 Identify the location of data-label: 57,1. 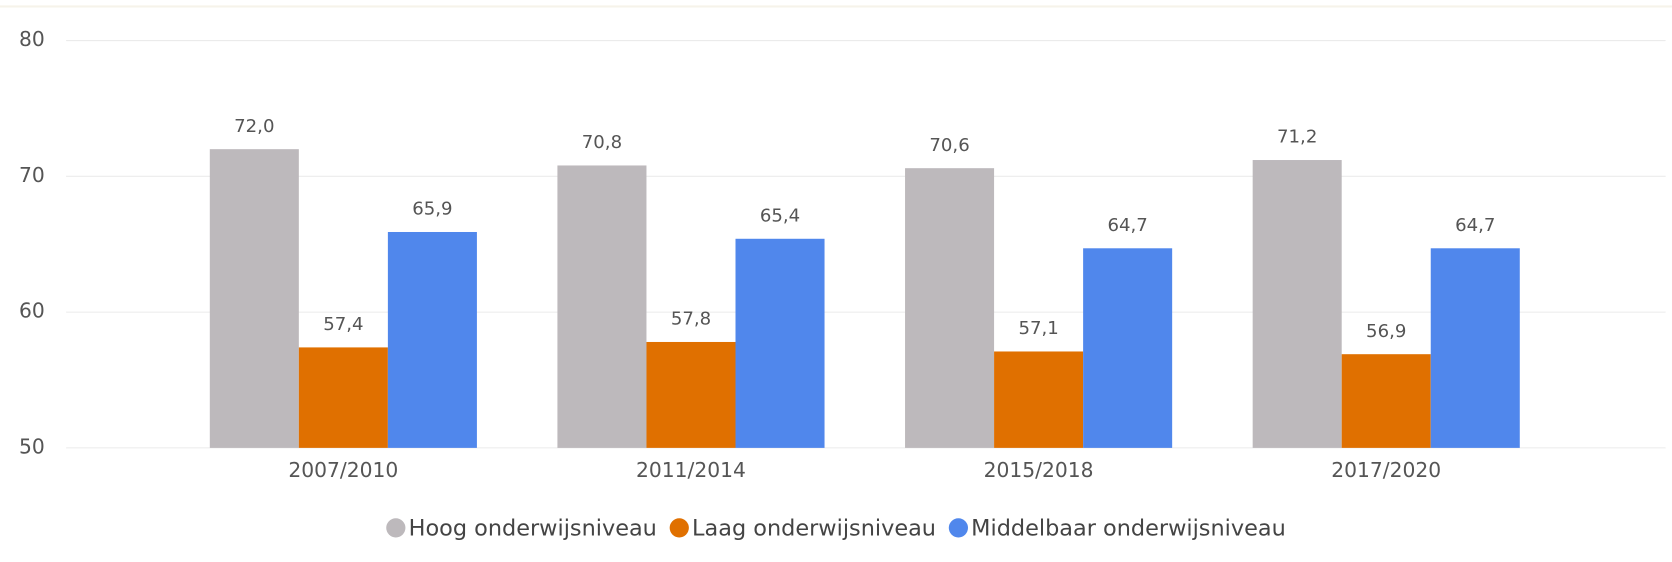
(1038, 328).